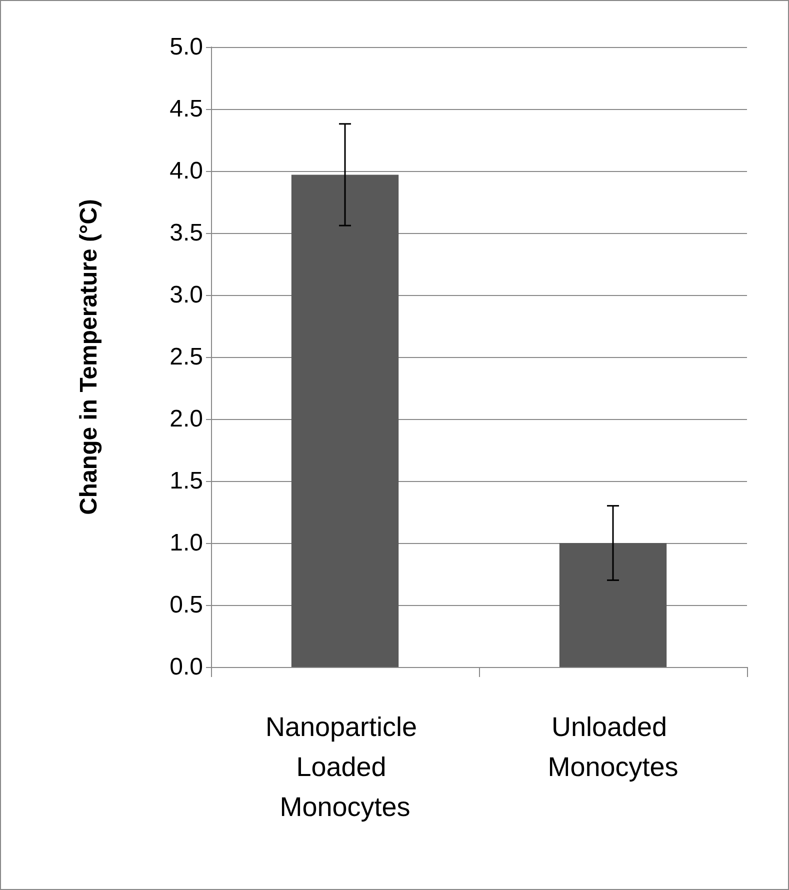 This screenshot has width=789, height=890. I want to click on y-axis-title: Change in Temperature (°C), so click(89, 357).